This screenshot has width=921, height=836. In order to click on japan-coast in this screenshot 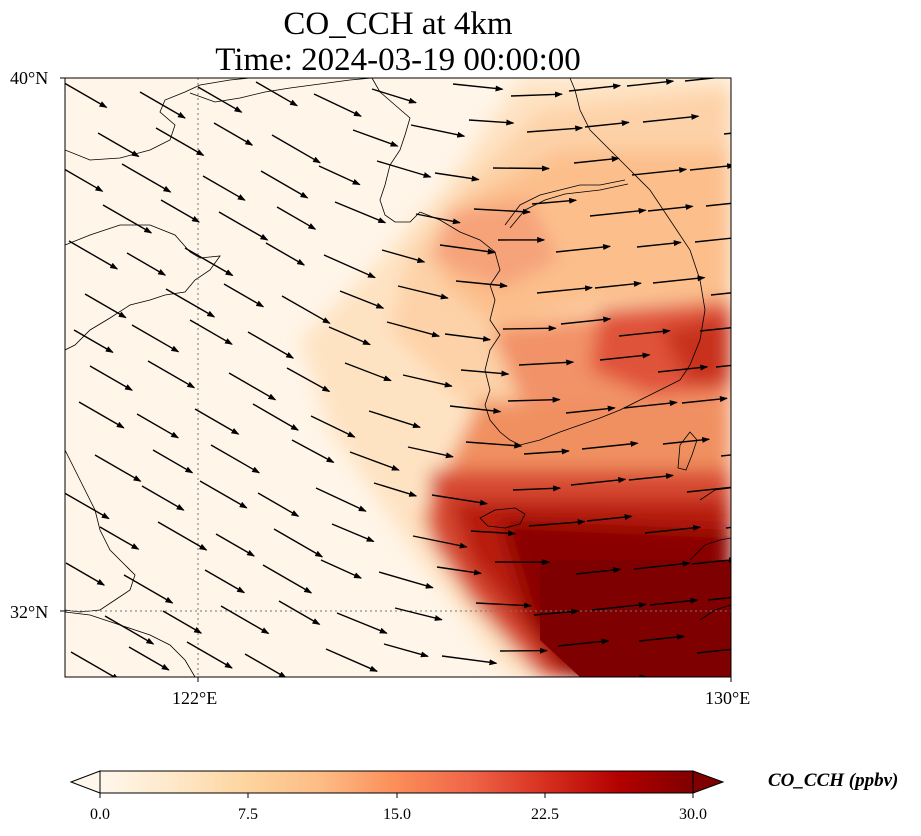, I will do `click(715, 494)`.